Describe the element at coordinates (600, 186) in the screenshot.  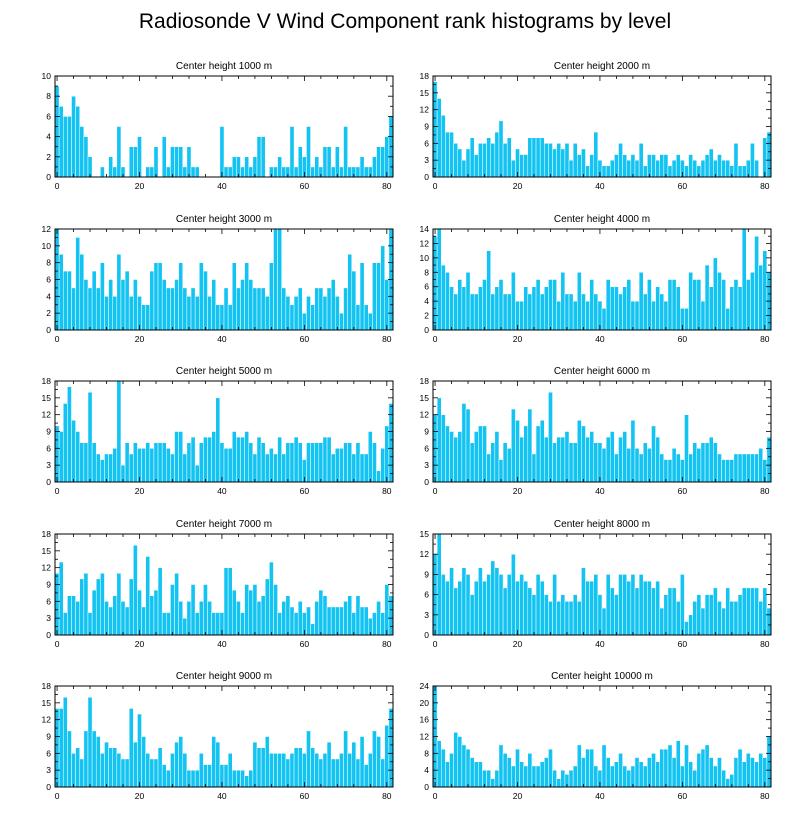
I see `x-tick-label: 40` at that location.